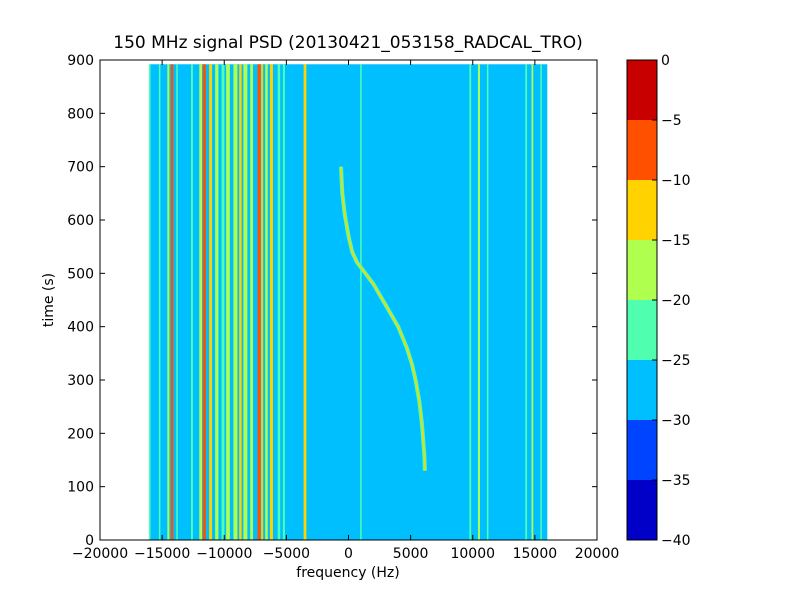 The width and height of the screenshot is (800, 600). What do you see at coordinates (658, 301) in the screenshot?
I see `colorbar: 0 −5 −10 −15 −20 −25 −30 −35 −40` at bounding box center [658, 301].